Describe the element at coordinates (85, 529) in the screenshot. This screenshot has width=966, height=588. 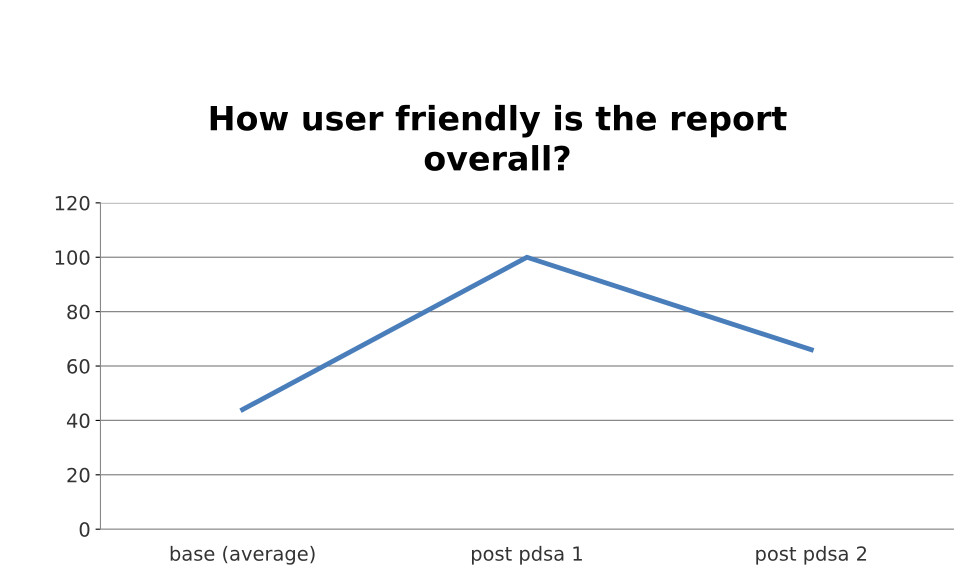
I see `y-tick-label: 0` at that location.